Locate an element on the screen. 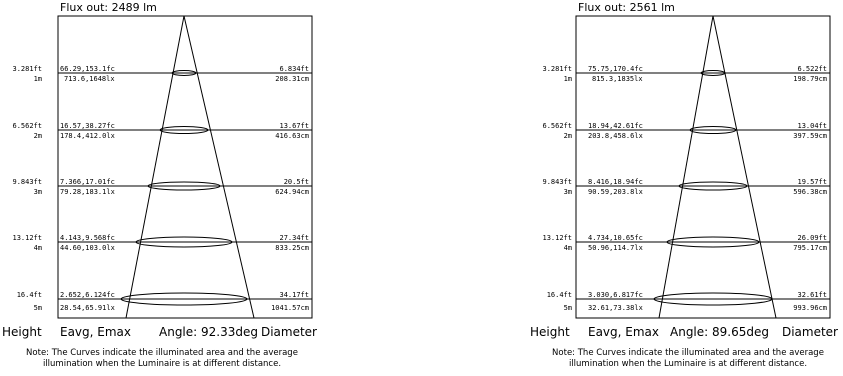  eavg-emax-fc: 2.652,6.124fc is located at coordinates (87, 295).